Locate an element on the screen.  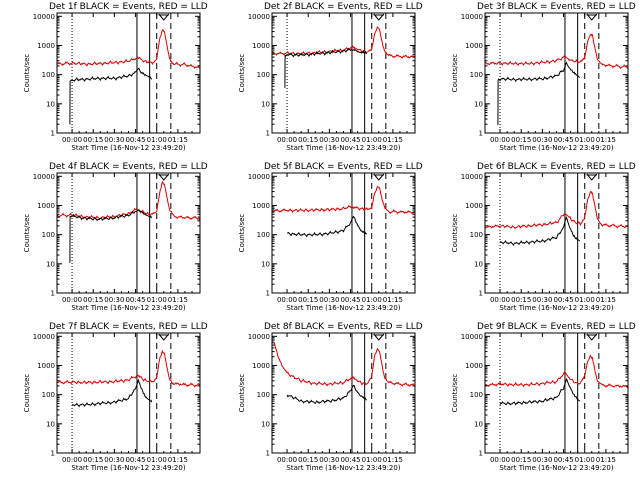
panel-title: Det 2f BLACK = Events, RED = LLD is located at coordinates (343, 7).